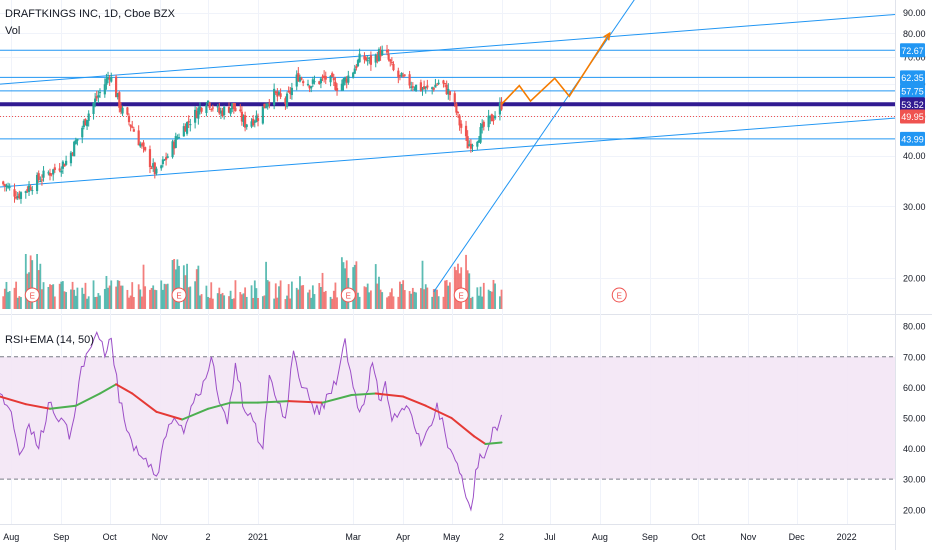  I want to click on level-tag-label: 72.67, so click(912, 51).